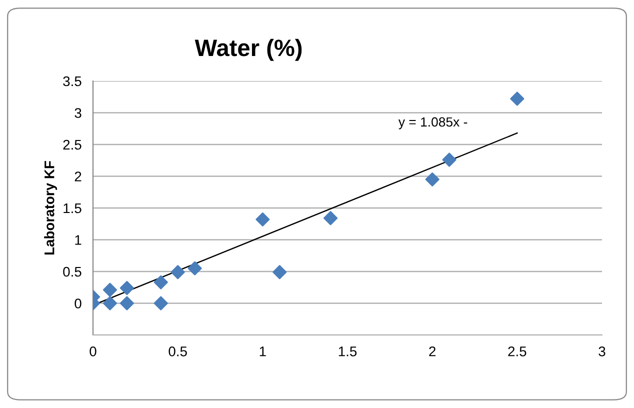 The width and height of the screenshot is (634, 408). Describe the element at coordinates (78, 303) in the screenshot. I see `y-tick-label: 0` at that location.